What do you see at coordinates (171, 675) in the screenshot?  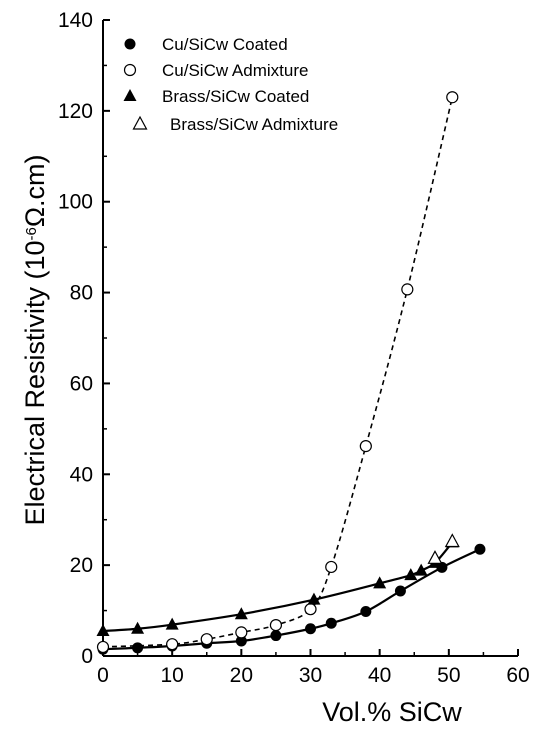 I see `x-tick-label: 10` at bounding box center [171, 675].